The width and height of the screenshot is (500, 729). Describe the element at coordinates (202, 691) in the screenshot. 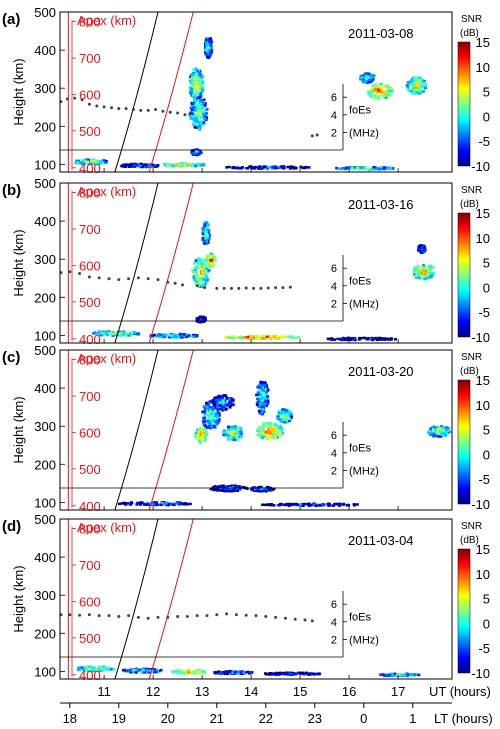

I see `ut-tick-label: 13` at that location.